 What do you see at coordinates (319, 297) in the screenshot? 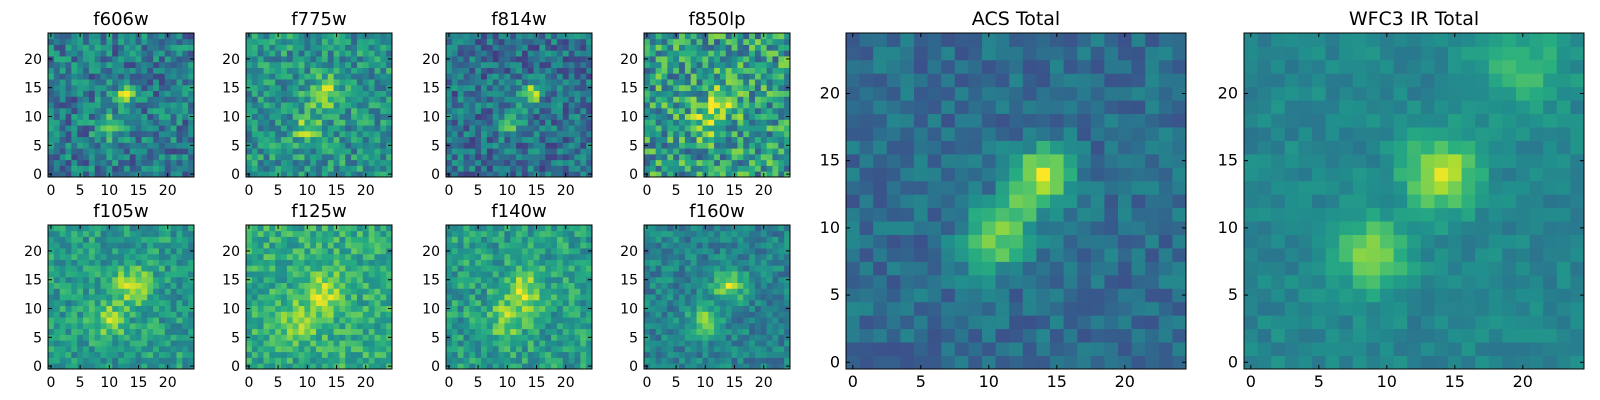
I see `pixels-f125w` at bounding box center [319, 297].